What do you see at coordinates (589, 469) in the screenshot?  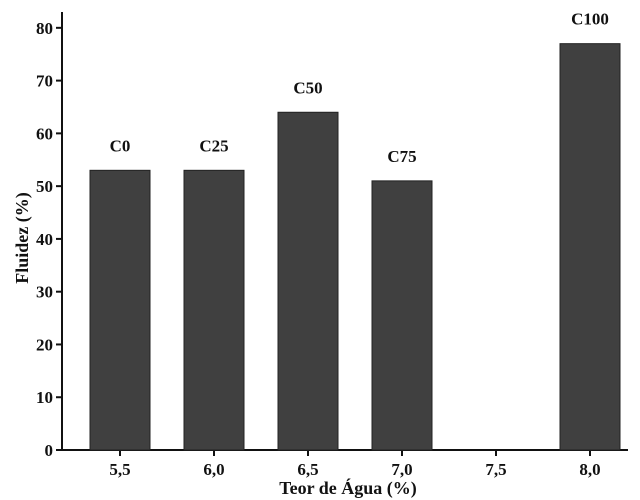 I see `x-tick-label: 8,0` at bounding box center [589, 469].